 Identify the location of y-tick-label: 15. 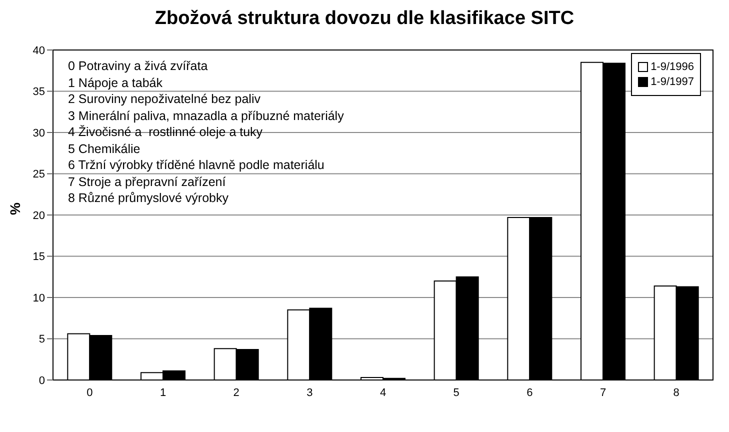
(38, 257).